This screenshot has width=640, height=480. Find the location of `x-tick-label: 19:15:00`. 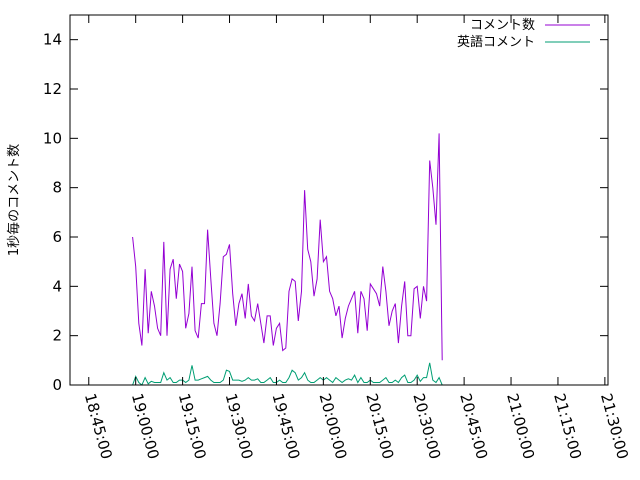

x-tick-label: 19:15:00 is located at coordinates (192, 426).